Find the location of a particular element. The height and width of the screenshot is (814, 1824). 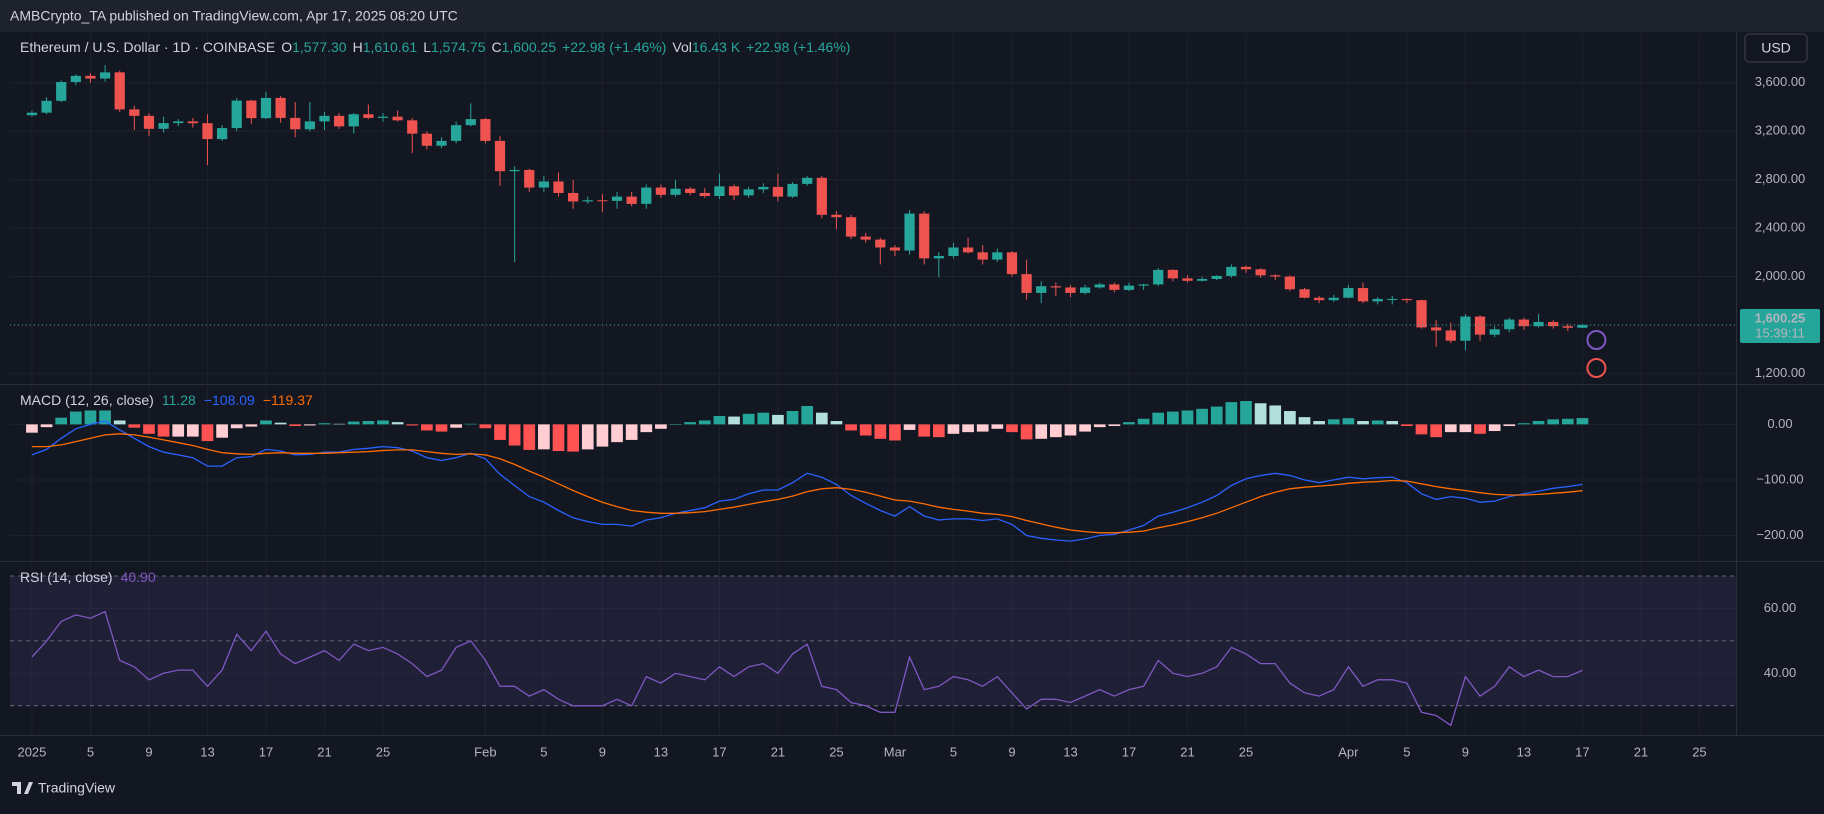

x-tick-label: Apr is located at coordinates (1348, 751).